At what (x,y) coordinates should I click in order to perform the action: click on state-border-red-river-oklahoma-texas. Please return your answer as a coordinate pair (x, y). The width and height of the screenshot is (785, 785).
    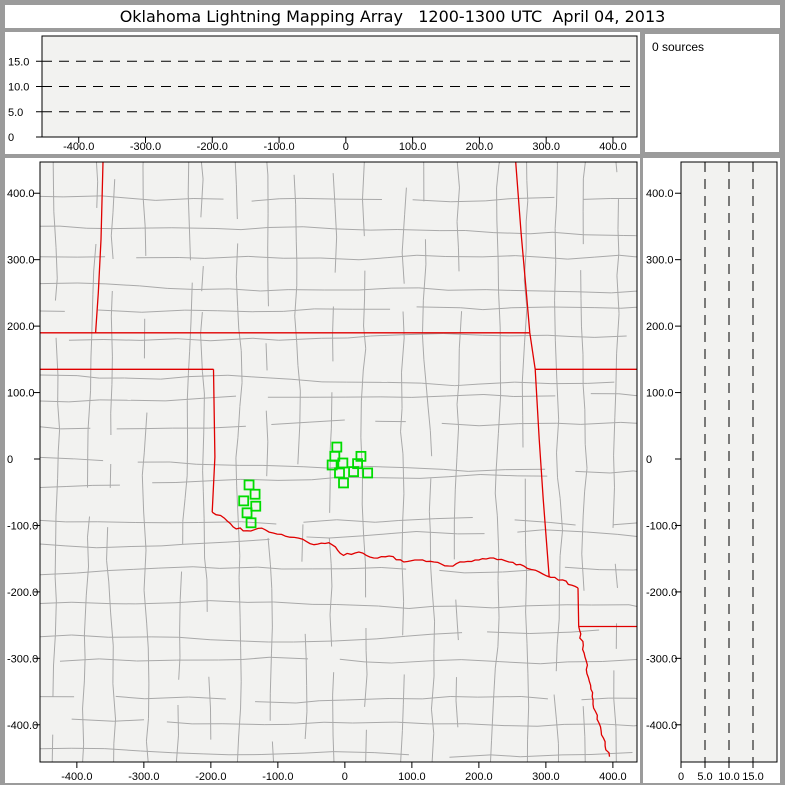
    Looking at the image, I should click on (395, 550).